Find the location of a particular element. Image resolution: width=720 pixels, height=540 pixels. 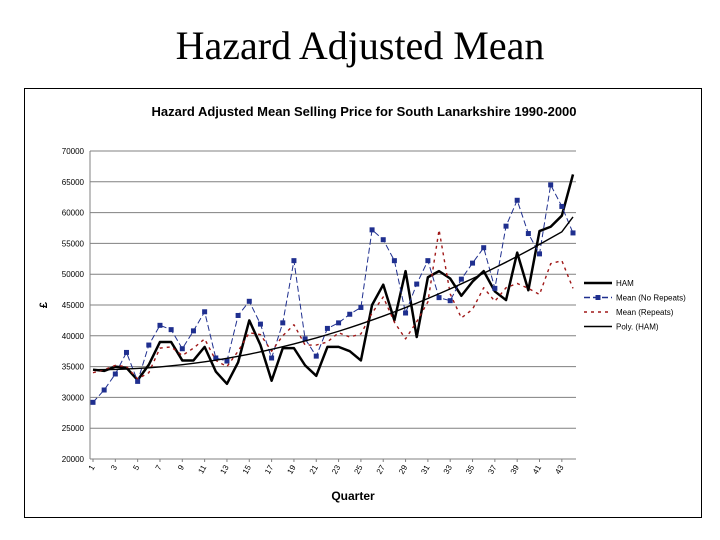

x-tick-label: 17 is located at coordinates (269, 469).